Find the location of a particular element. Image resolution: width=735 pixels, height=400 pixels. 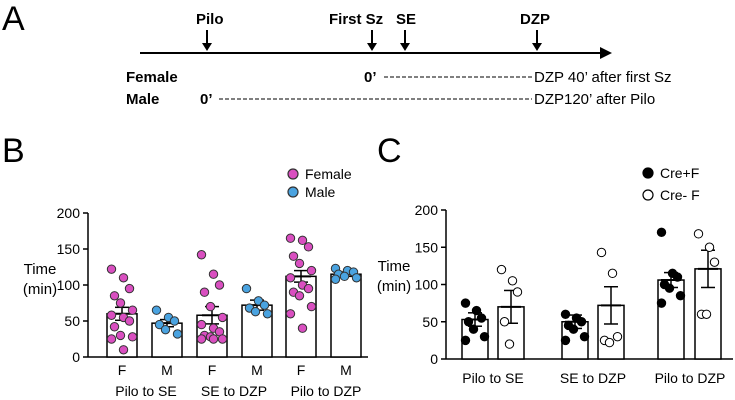

event-first-sz-label: First Sz is located at coordinates (356, 19).